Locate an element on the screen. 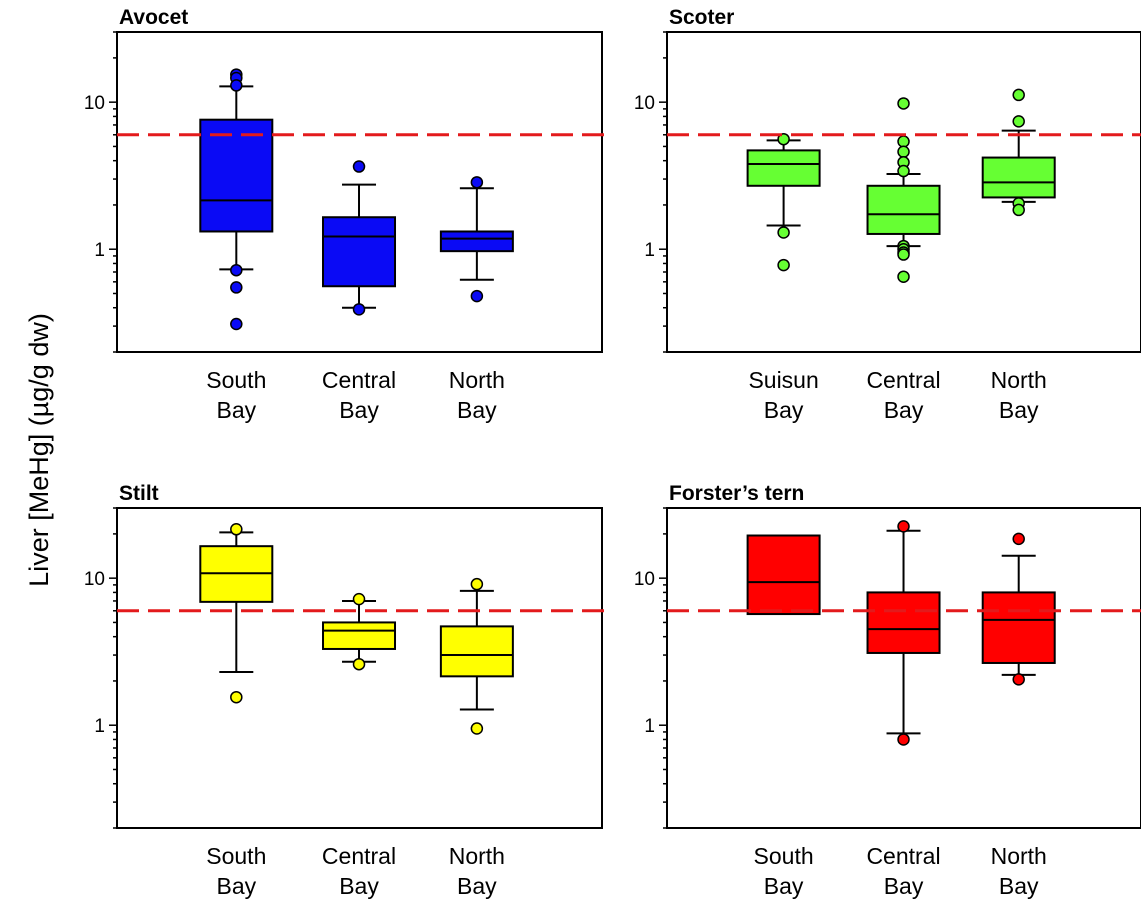 The height and width of the screenshot is (901, 1141). panel-title: Forster’s tern is located at coordinates (736, 493).